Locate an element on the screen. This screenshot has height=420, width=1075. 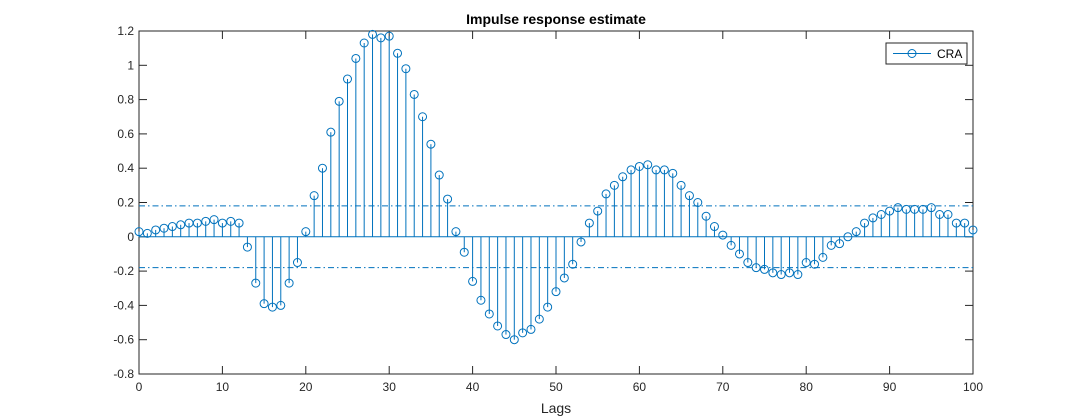
y-tick-label: -0.8 is located at coordinates (123, 374).